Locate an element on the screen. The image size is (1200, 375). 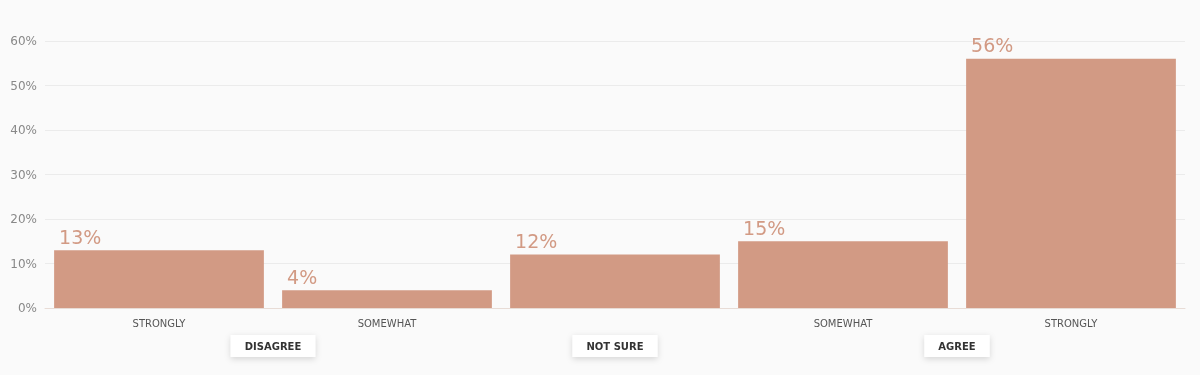
y-tick-label: 60% is located at coordinates (23, 41).